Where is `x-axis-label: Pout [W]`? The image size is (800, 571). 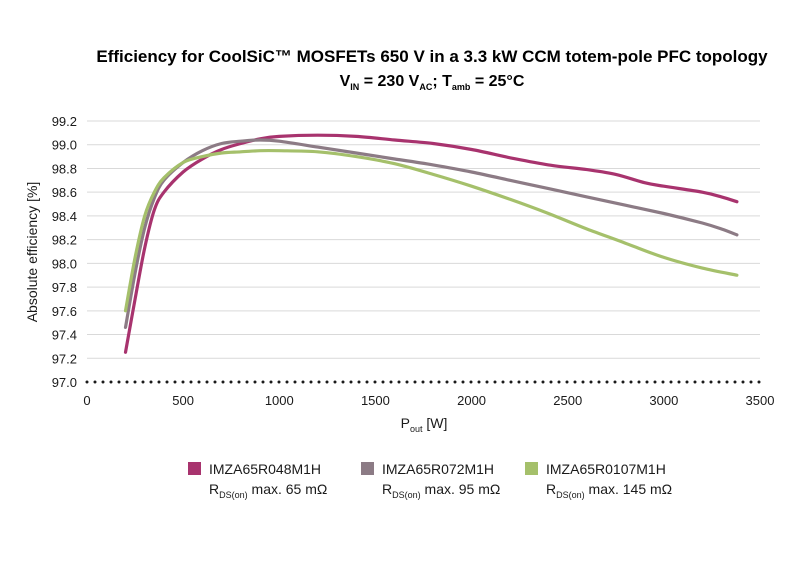 x-axis-label: Pout [W] is located at coordinates (424, 424).